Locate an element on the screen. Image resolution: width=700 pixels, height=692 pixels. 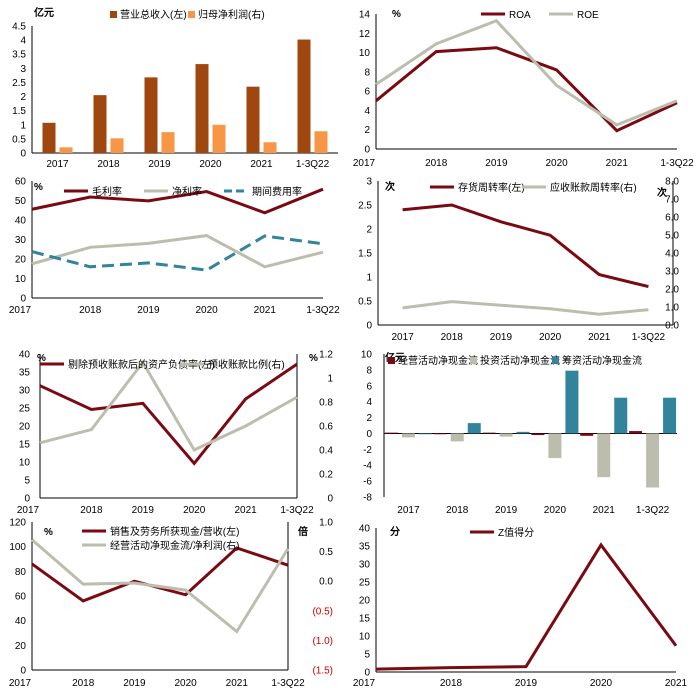
y-tick-label: 50 is located at coordinates (21, 201).